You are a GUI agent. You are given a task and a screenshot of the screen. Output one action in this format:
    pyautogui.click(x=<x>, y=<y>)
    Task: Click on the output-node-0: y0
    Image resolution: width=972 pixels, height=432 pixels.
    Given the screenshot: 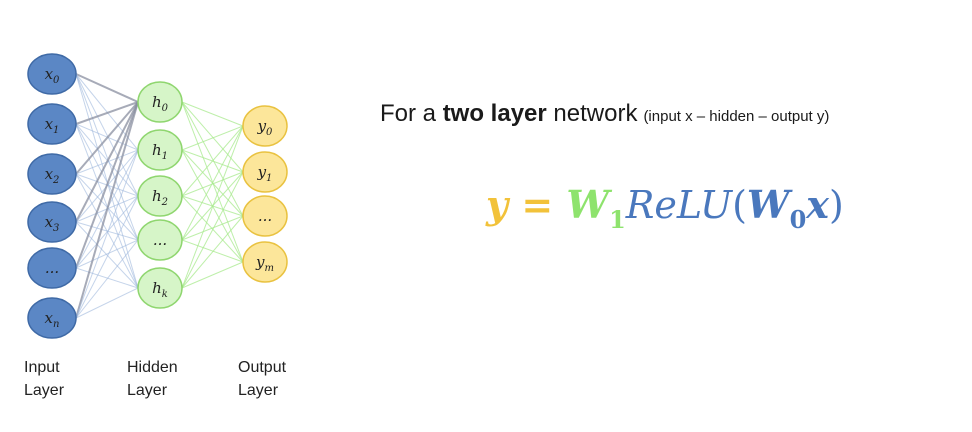 What is the action you would take?
    pyautogui.click(x=265, y=126)
    